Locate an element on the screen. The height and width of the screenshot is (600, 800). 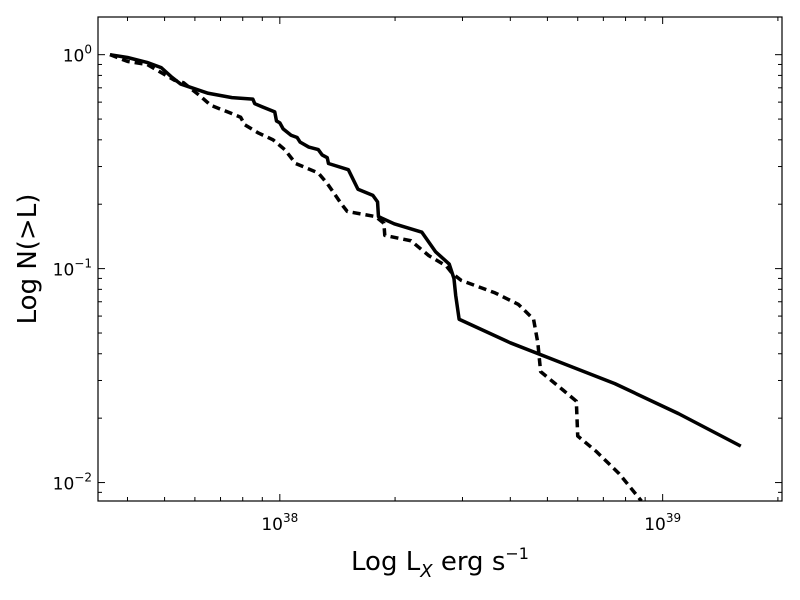
x-tick-label-exponent: 38 is located at coordinates (290, 518).